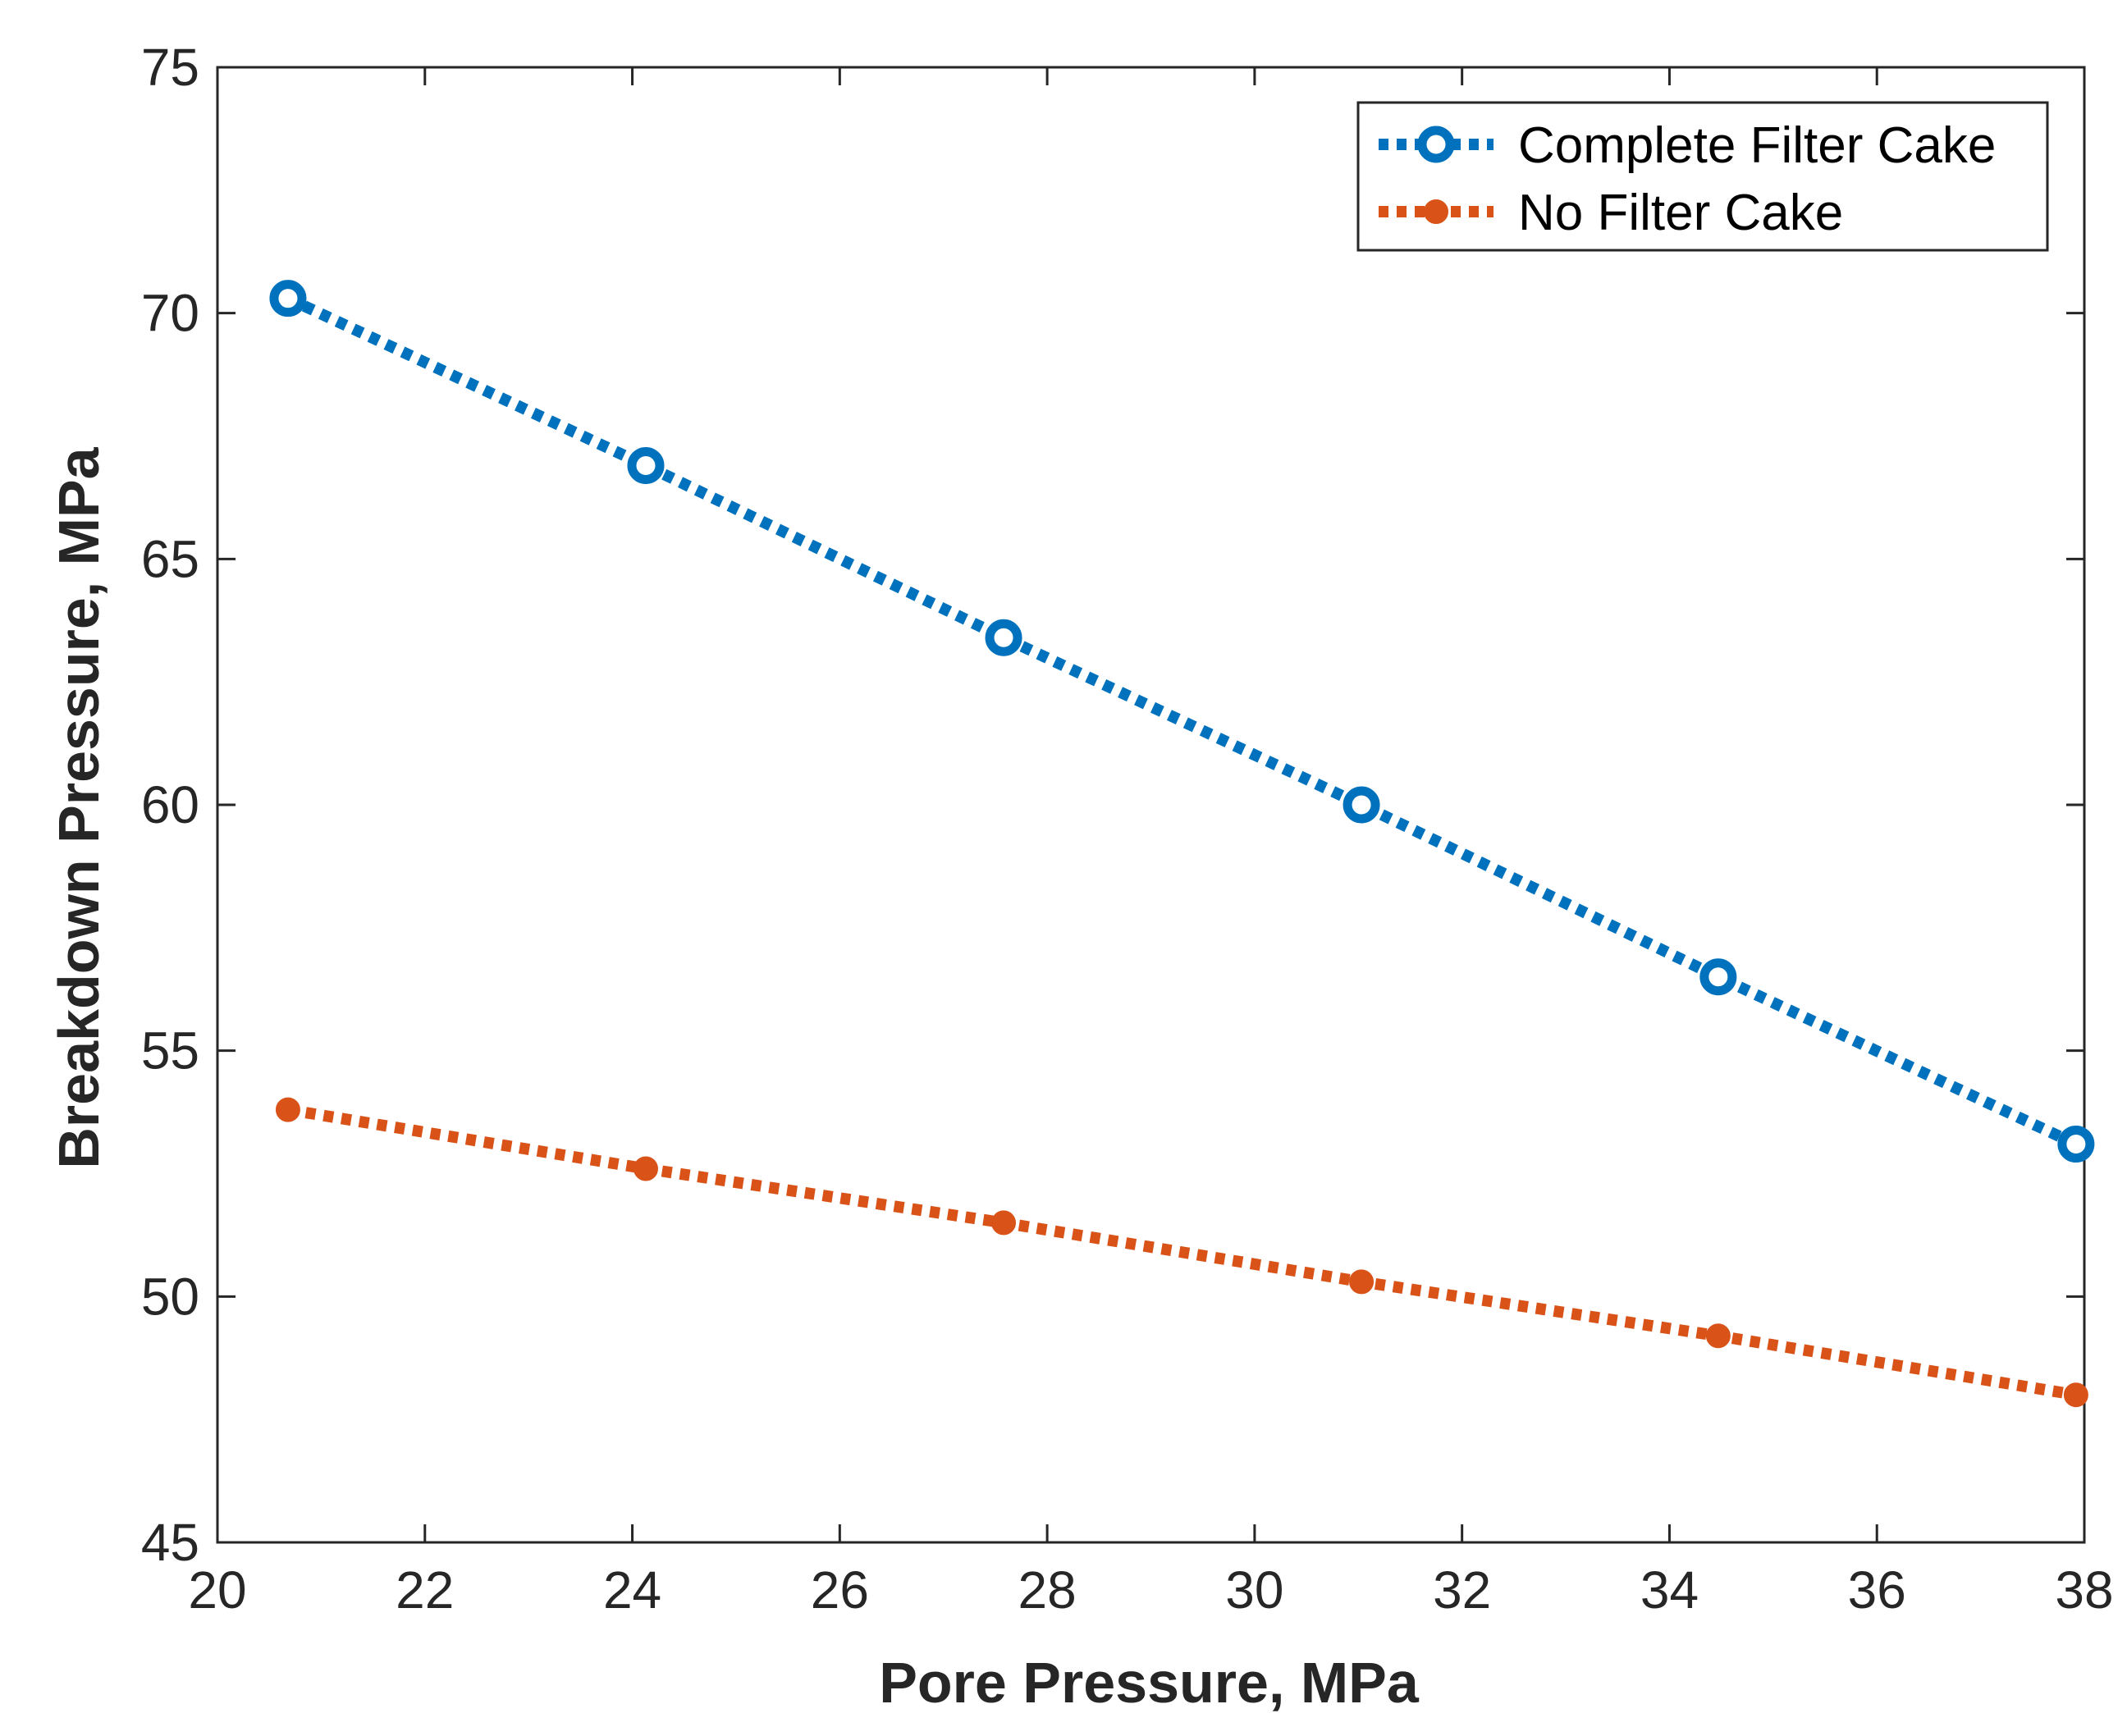 This screenshot has height=1736, width=2127. I want to click on legend-box, so click(1702, 176).